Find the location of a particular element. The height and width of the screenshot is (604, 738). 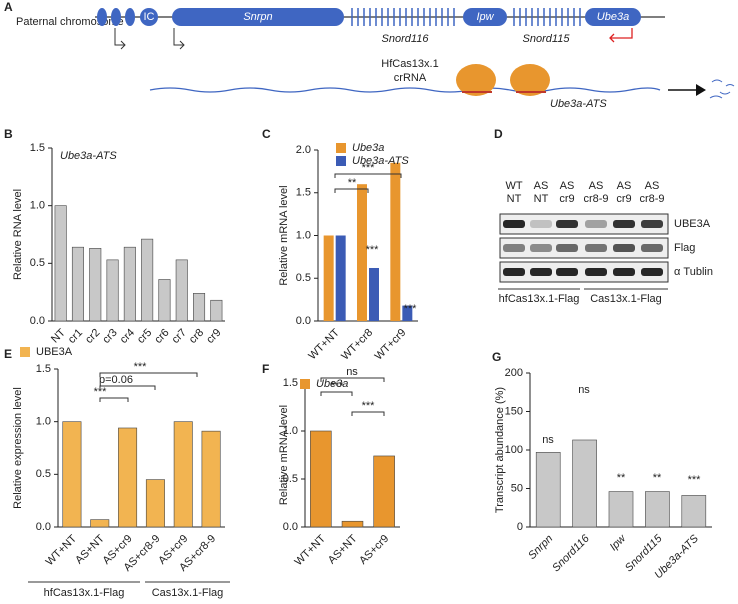

panel-d: D is located at coordinates (498, 134).